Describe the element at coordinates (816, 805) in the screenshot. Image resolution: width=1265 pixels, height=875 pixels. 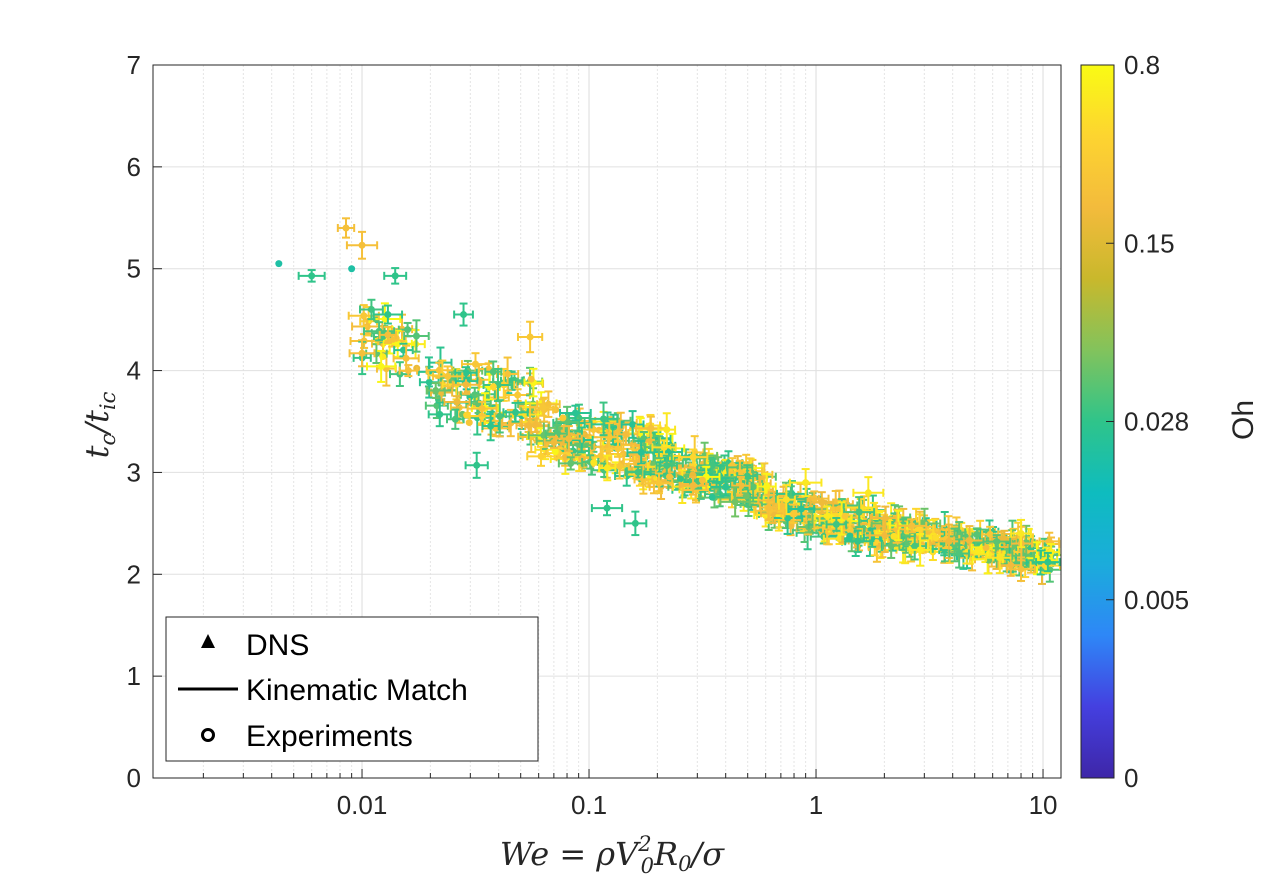
I see `x-tick-label: 1` at that location.